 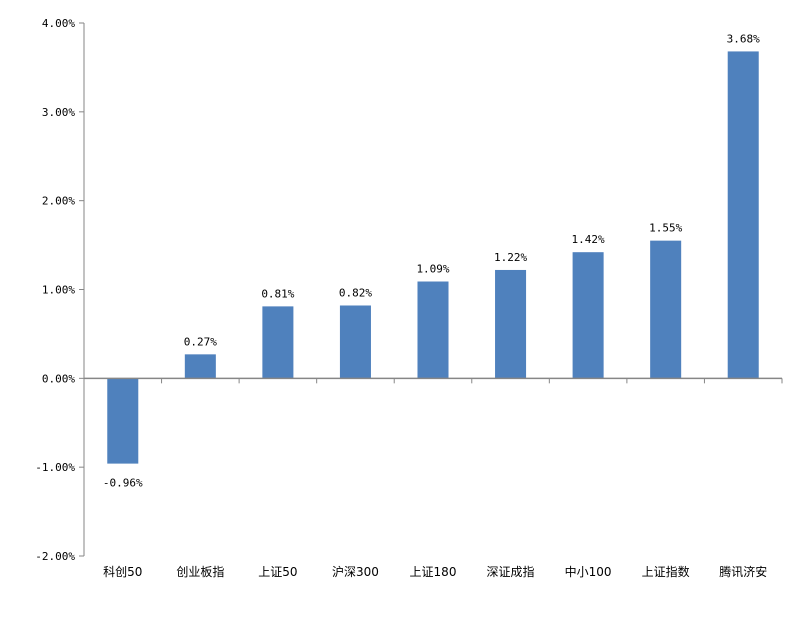 What do you see at coordinates (123, 483) in the screenshot?
I see `data-label: -0.96%` at bounding box center [123, 483].